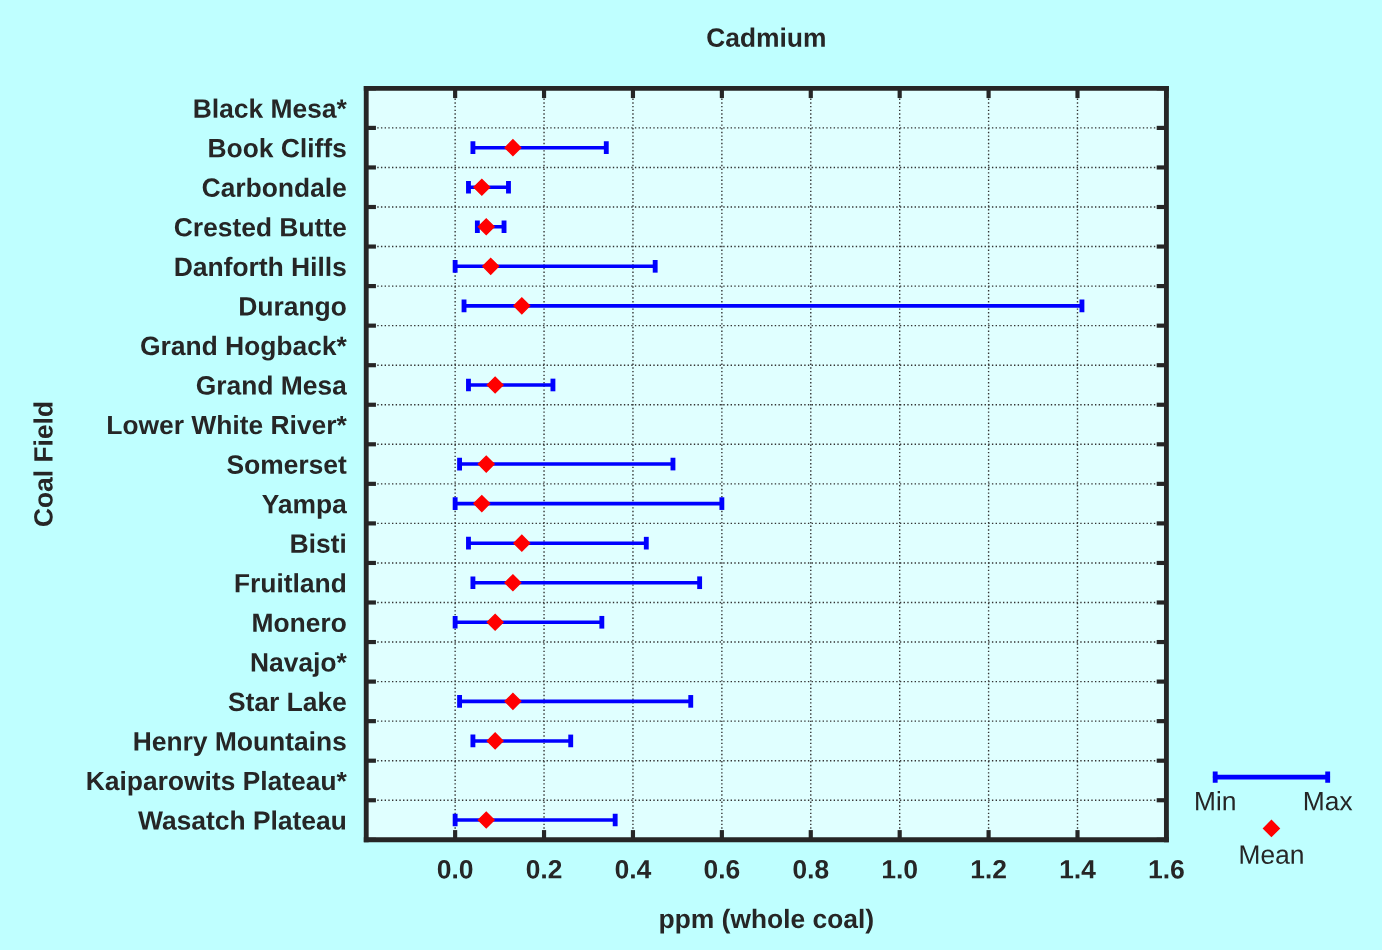 The height and width of the screenshot is (950, 1382). I want to click on y-tick-label: Carbondale, so click(274, 187).